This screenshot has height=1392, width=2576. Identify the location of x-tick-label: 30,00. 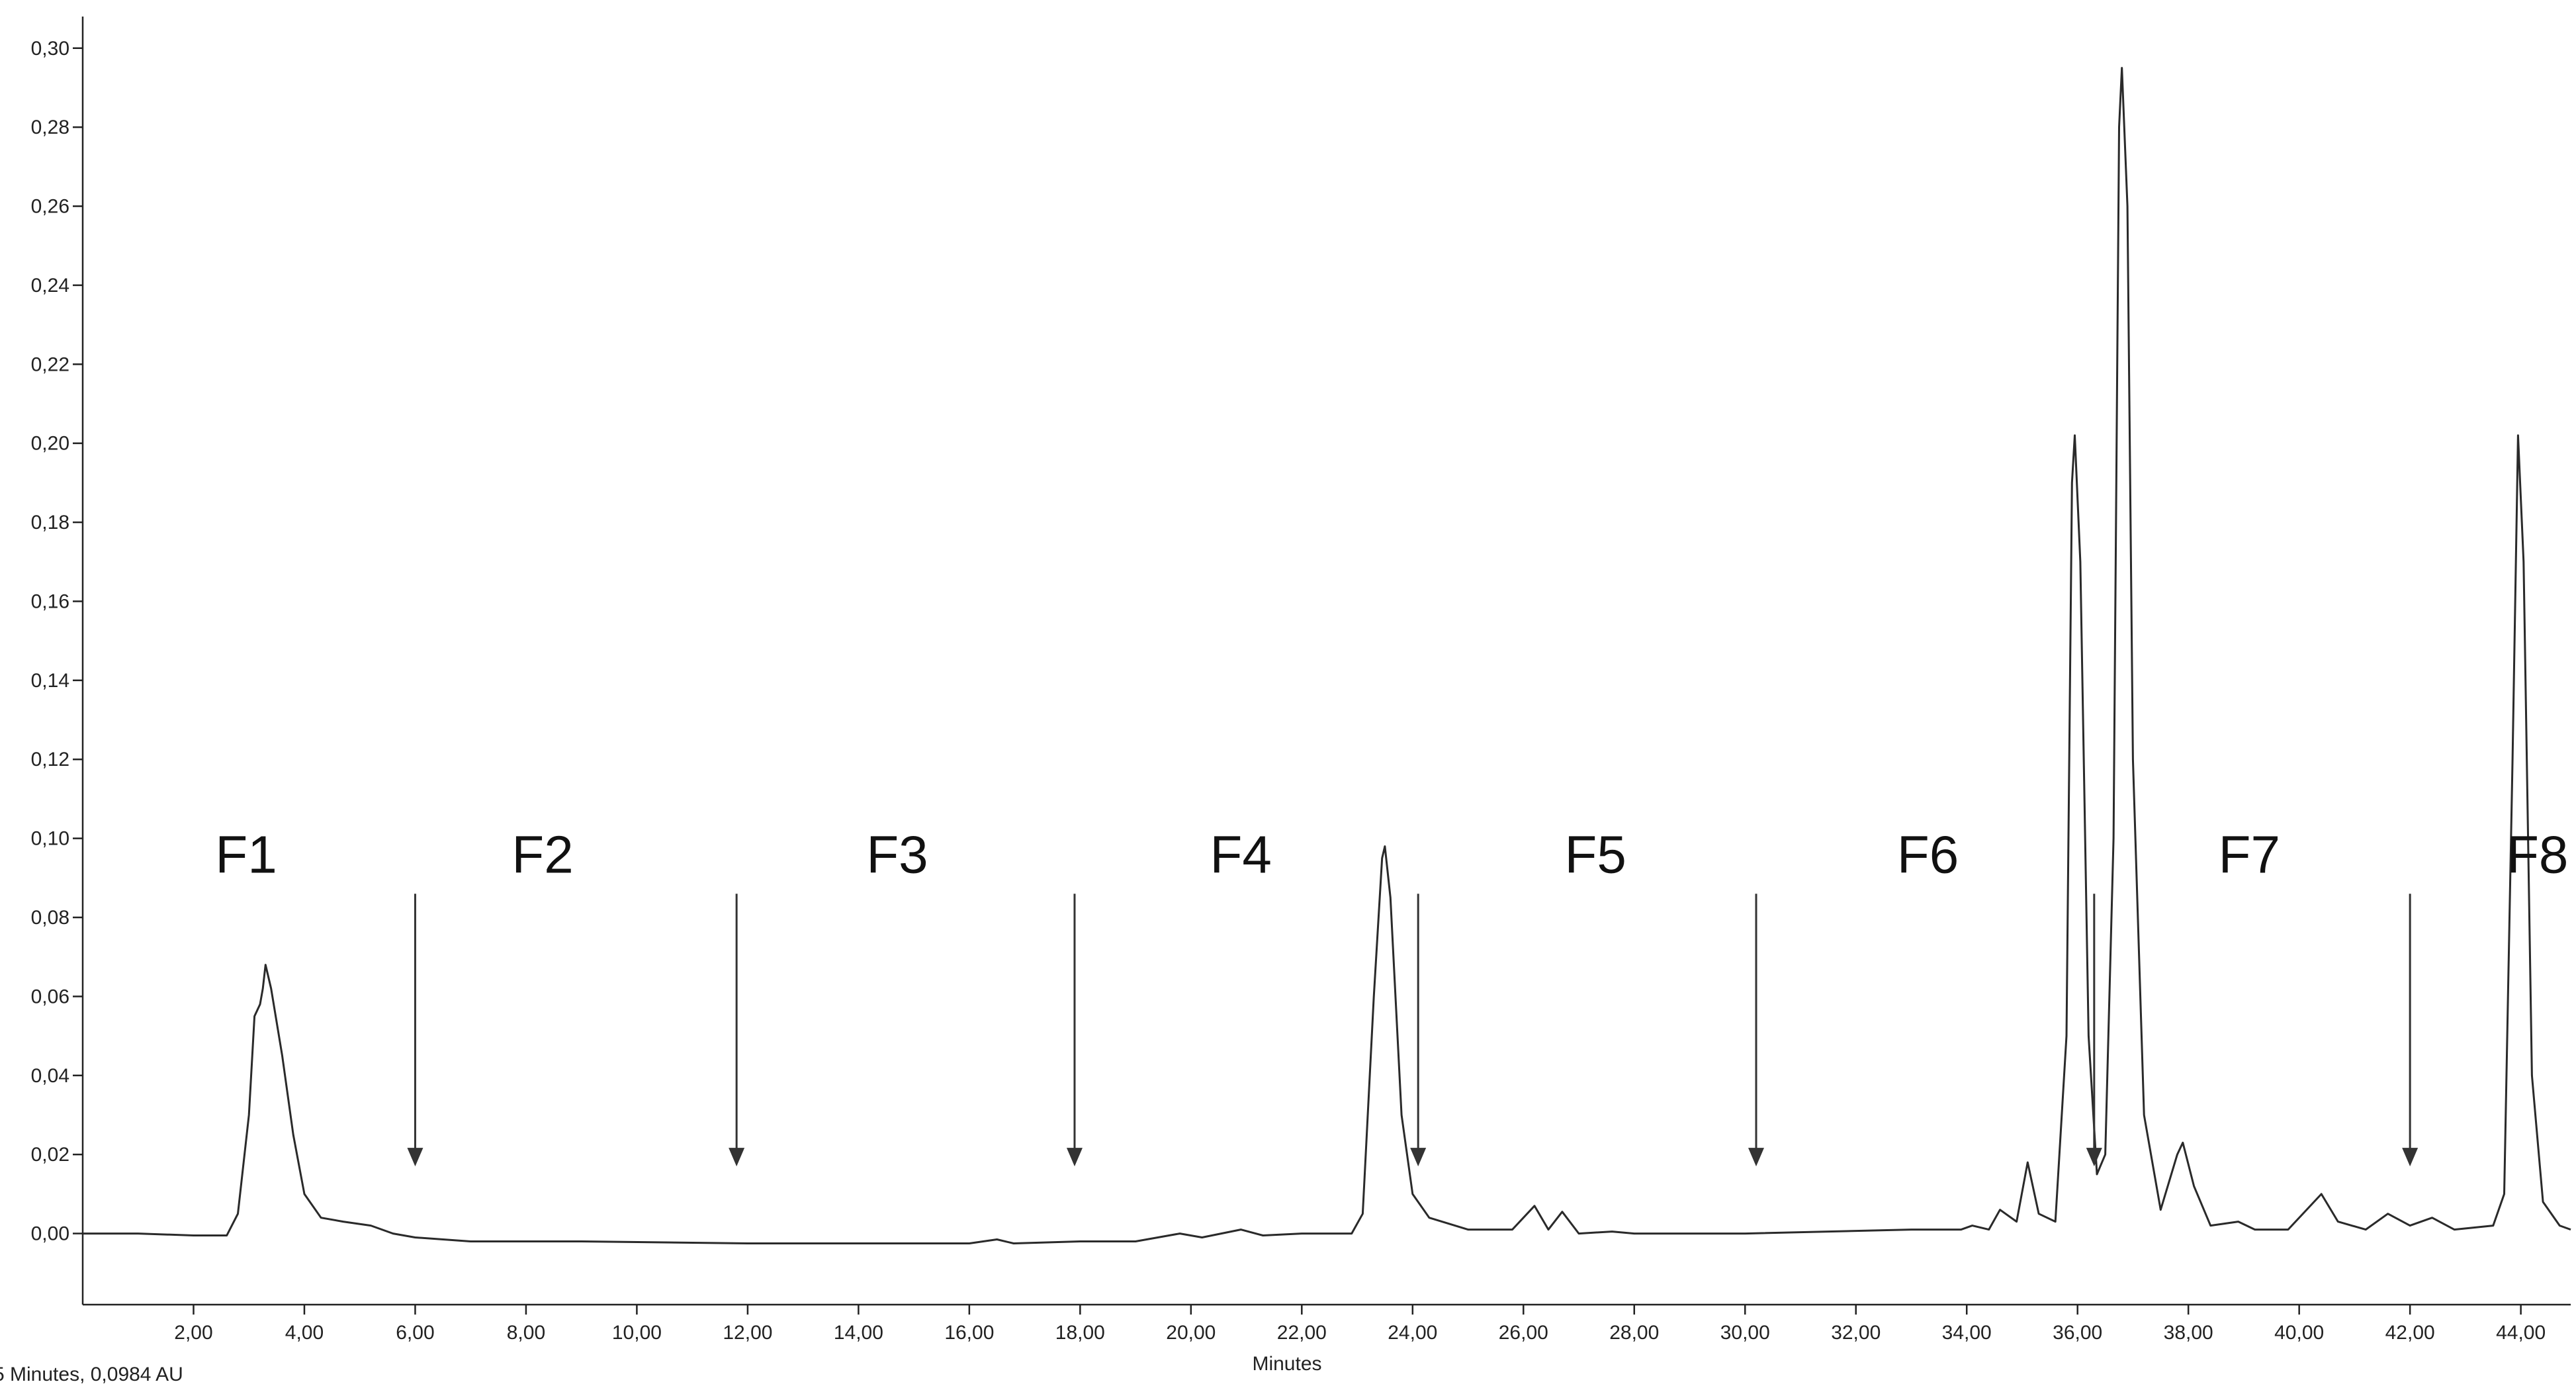
(1745, 1333).